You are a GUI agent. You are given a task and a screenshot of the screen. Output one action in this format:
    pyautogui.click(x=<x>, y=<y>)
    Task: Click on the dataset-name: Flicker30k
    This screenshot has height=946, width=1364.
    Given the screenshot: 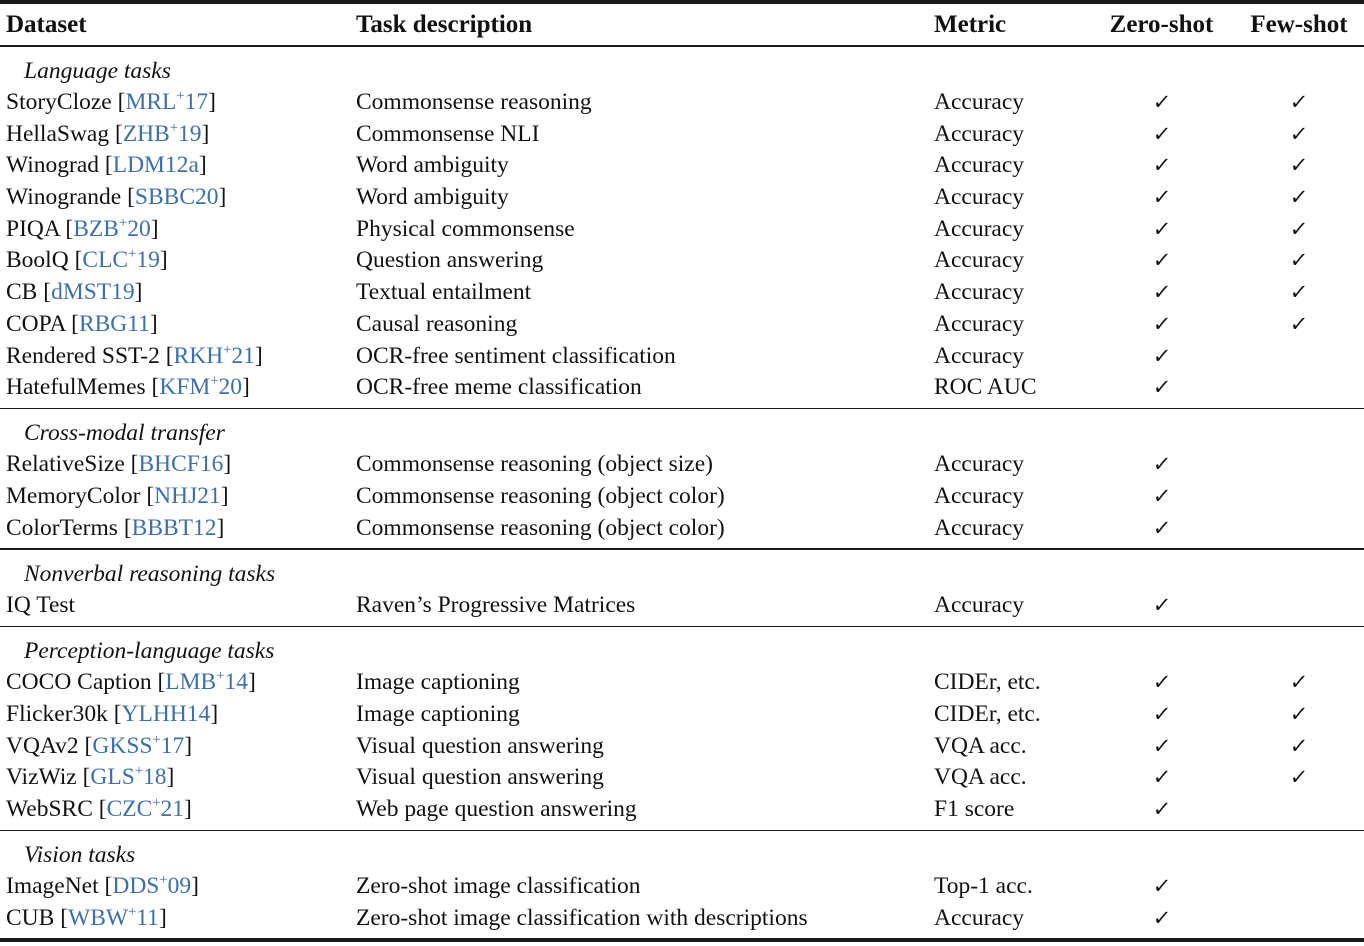 What is the action you would take?
    pyautogui.click(x=57, y=713)
    